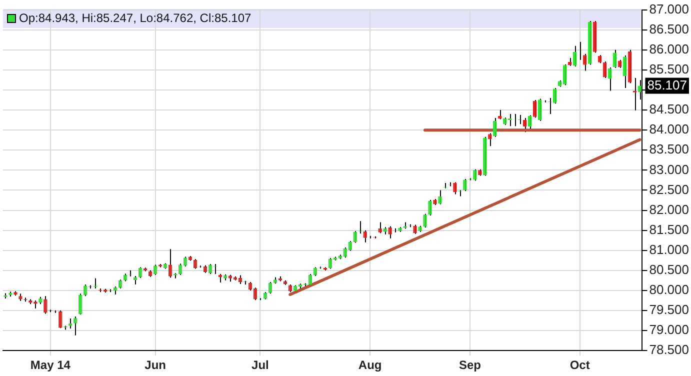 Image resolution: width=691 pixels, height=376 pixels. What do you see at coordinates (370, 365) in the screenshot?
I see `x-tick-label: Aug` at bounding box center [370, 365].